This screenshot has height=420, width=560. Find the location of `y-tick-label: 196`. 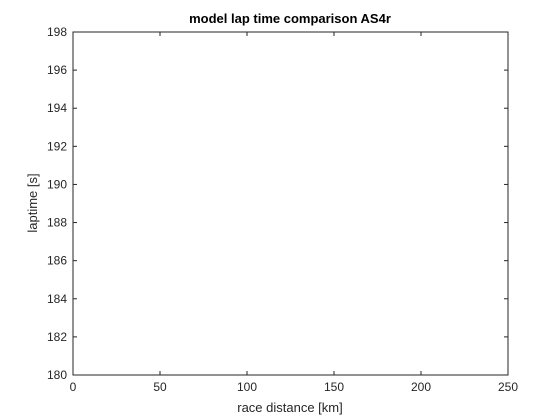

y-tick-label: 196 is located at coordinates (57, 70).